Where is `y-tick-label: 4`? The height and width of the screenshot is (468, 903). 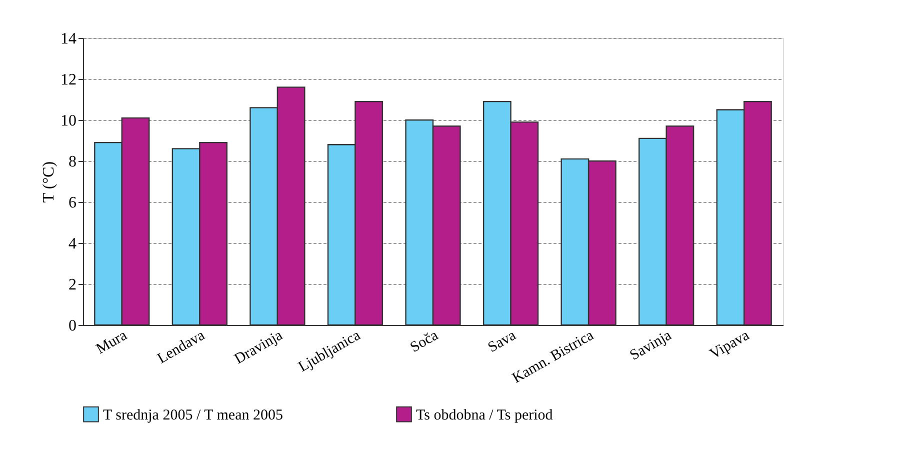 y-tick-label: 4 is located at coordinates (72, 244).